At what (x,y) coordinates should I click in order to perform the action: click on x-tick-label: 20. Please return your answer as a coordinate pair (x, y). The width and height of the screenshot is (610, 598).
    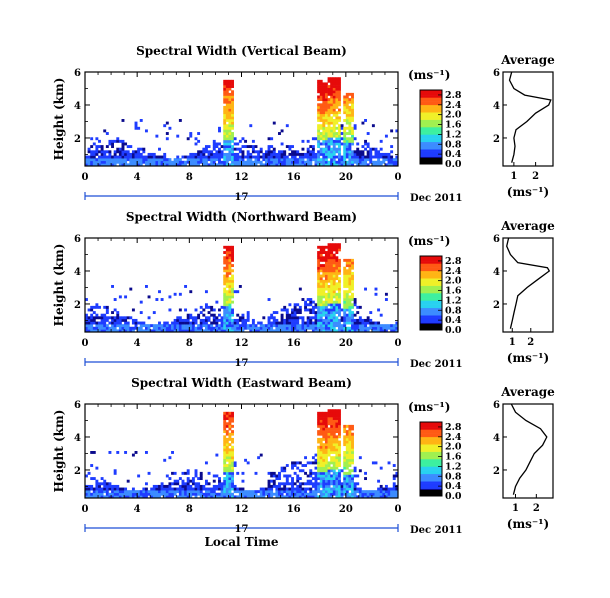
    Looking at the image, I should click on (346, 177).